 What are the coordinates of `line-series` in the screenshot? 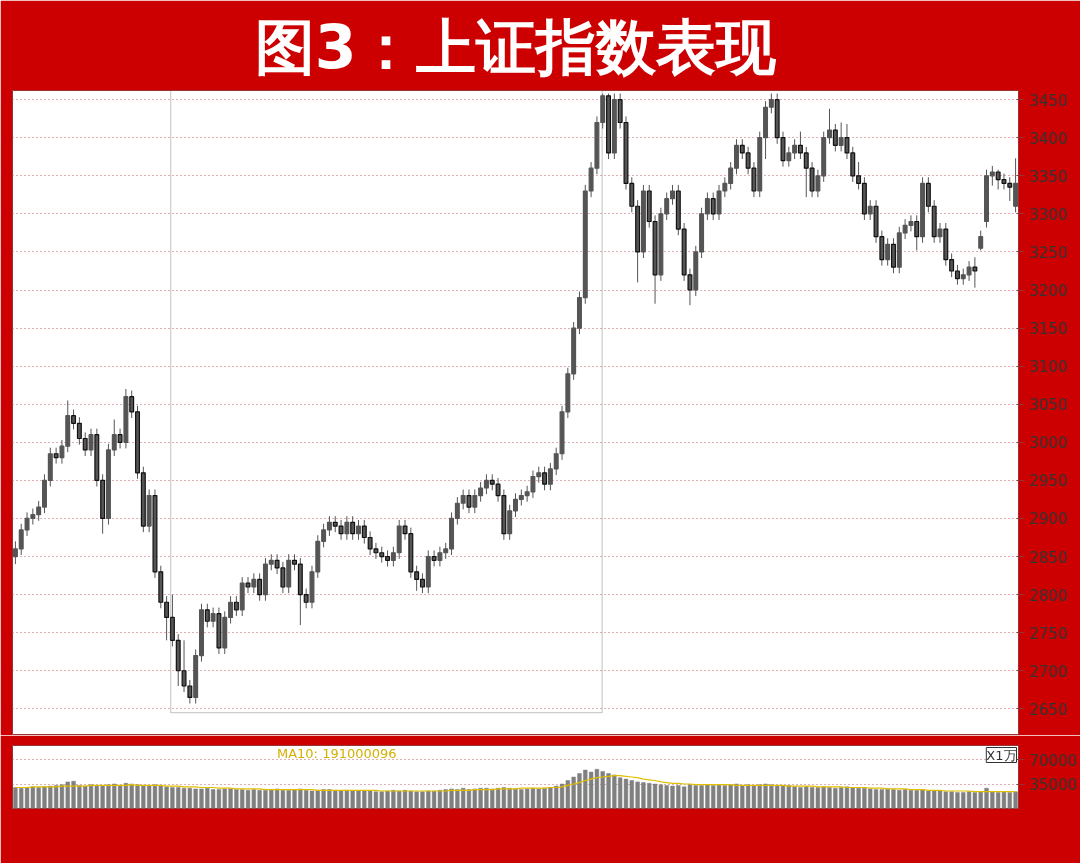 It's located at (515, 784).